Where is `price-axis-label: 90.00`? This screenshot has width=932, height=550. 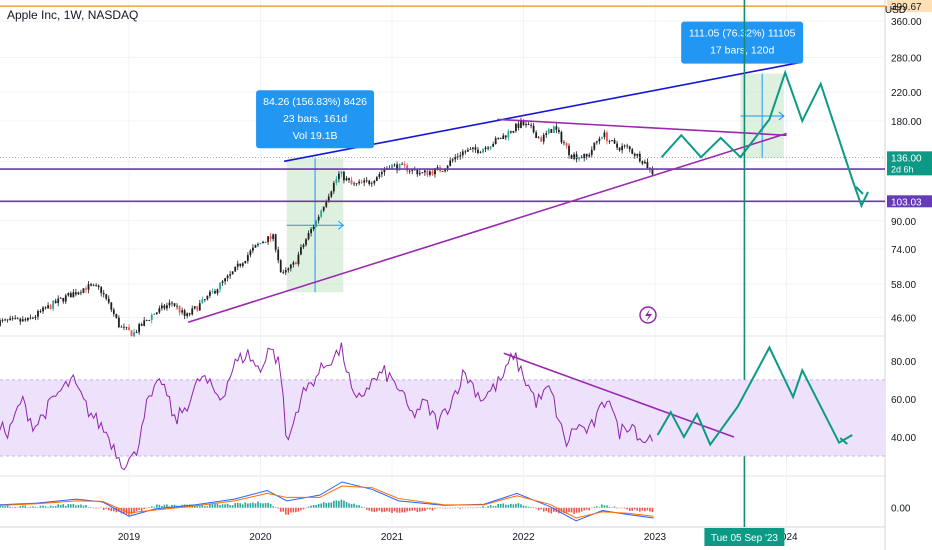 price-axis-label: 90.00 is located at coordinates (903, 222).